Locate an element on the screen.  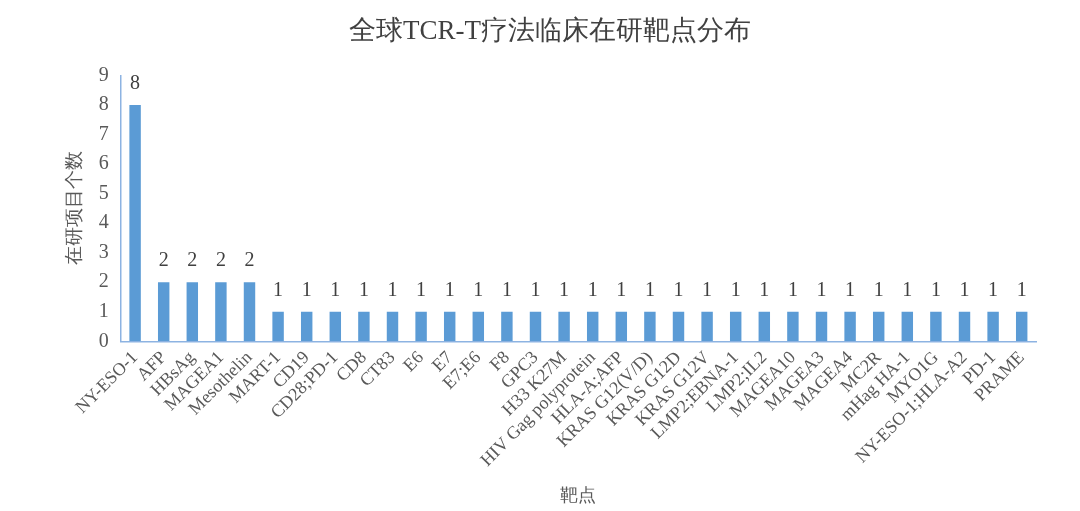
y-tick-label: 7 is located at coordinates (103, 132).